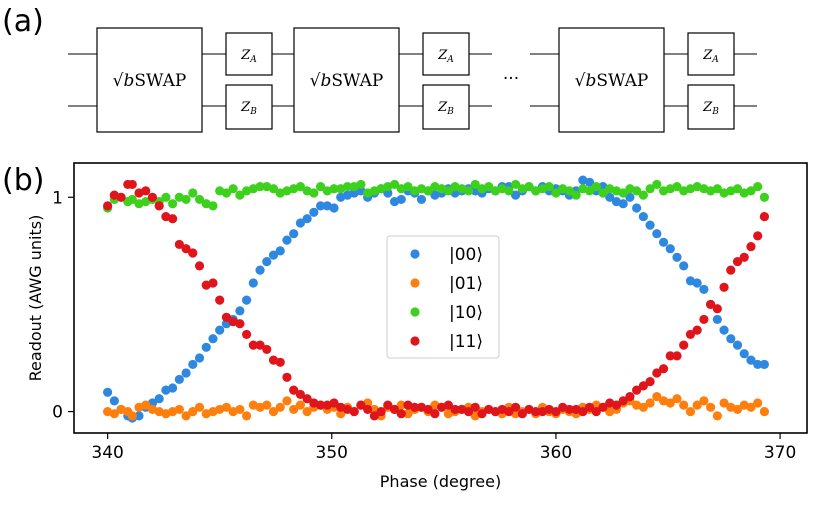  I want to click on y-tick-label: 1, so click(57, 198).